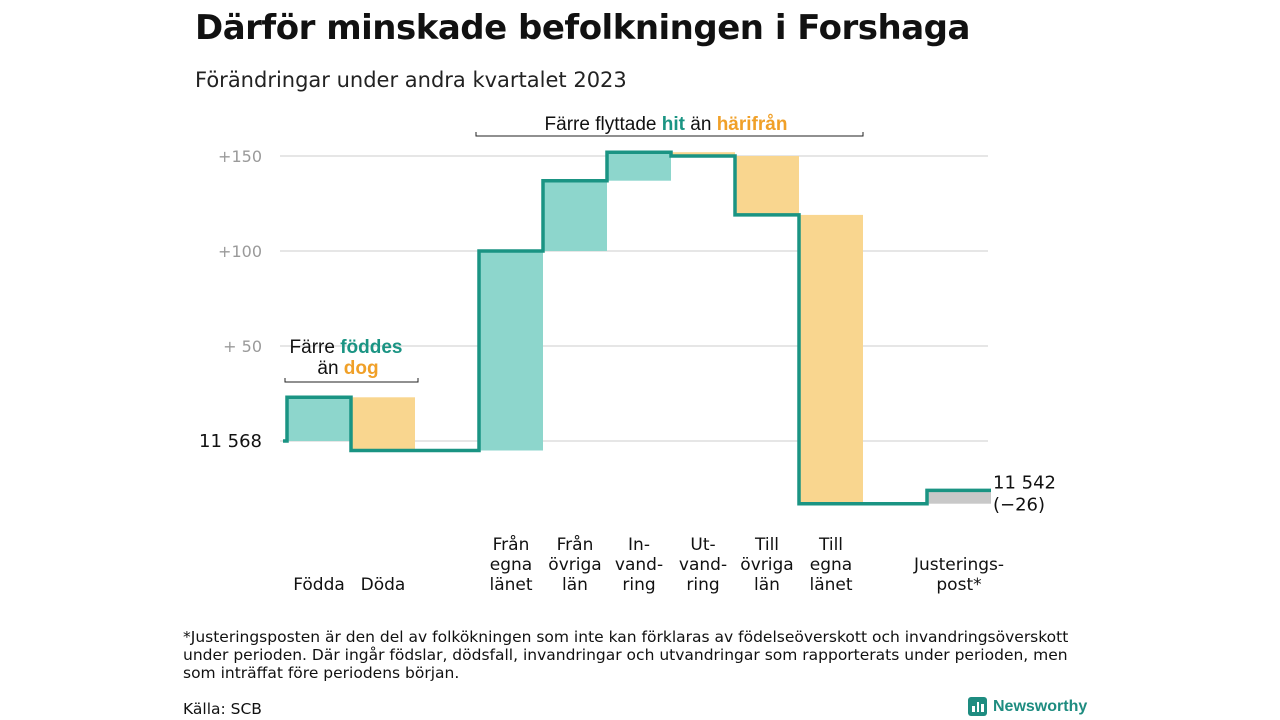 Image resolution: width=1280 pixels, height=720 pixels. I want to click on source-label: Källa: SCB, so click(222, 709).